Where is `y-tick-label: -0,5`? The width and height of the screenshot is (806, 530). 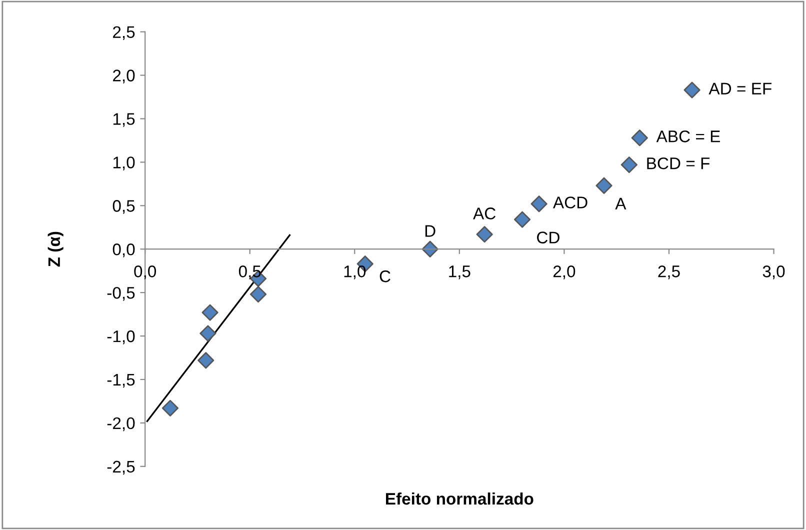
y-tick-label: -0,5 is located at coordinates (121, 293).